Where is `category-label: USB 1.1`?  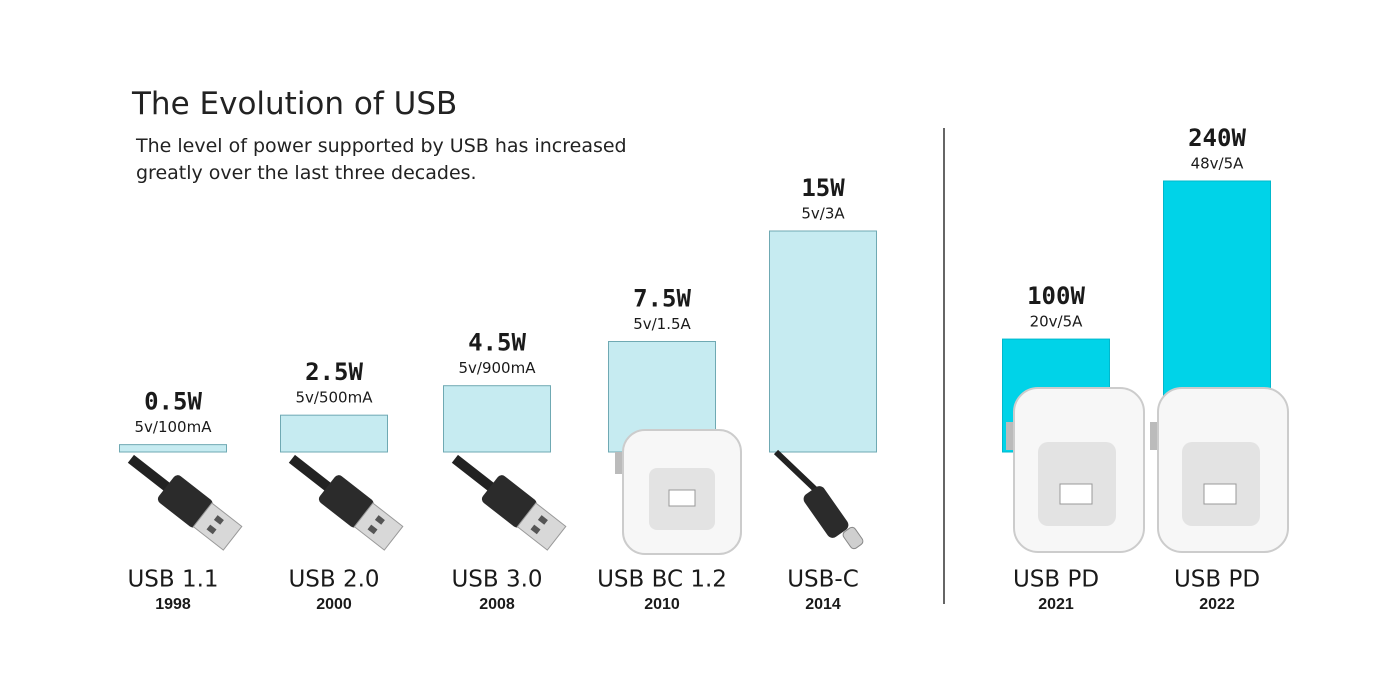
category-label: USB 1.1 is located at coordinates (172, 580).